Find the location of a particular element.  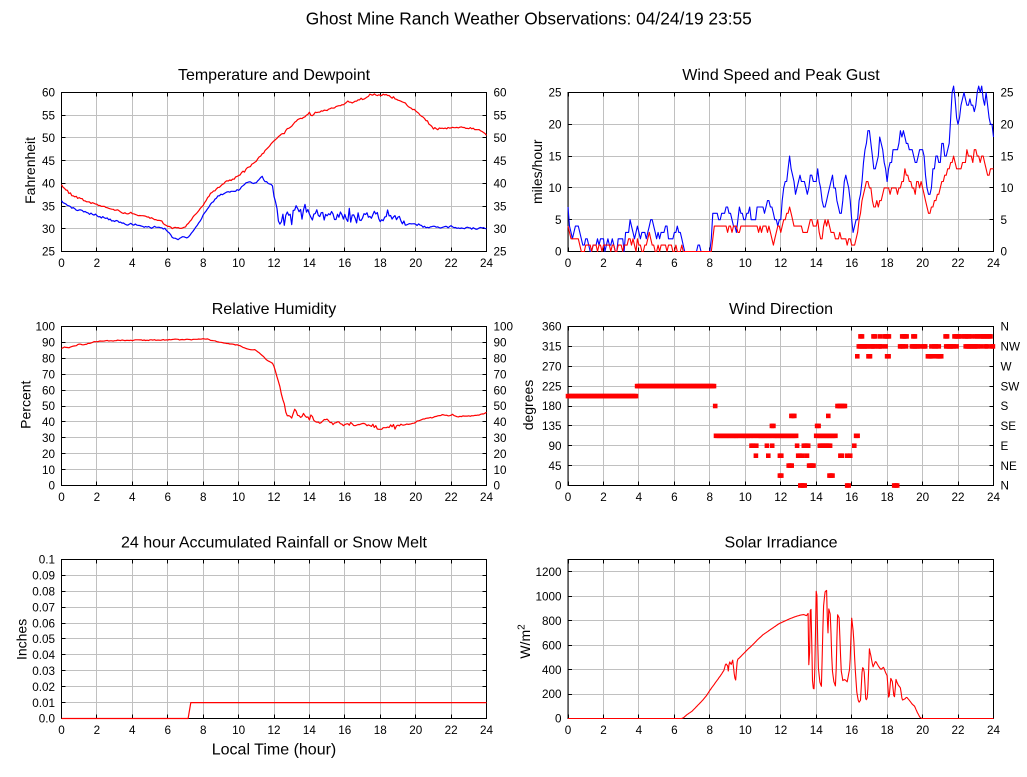

svg-text: S is located at coordinates (1005, 406).